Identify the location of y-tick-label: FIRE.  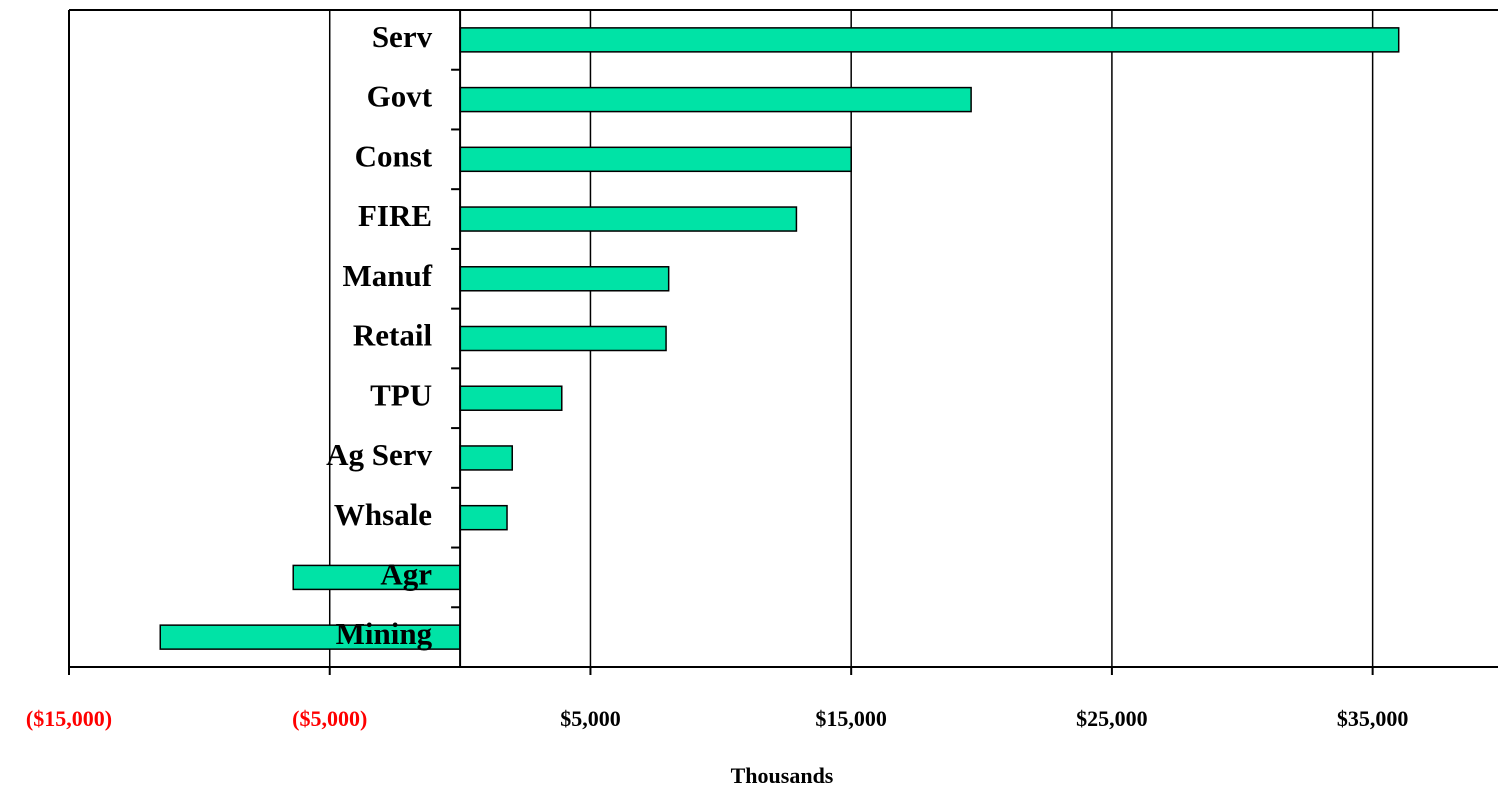
(395, 215).